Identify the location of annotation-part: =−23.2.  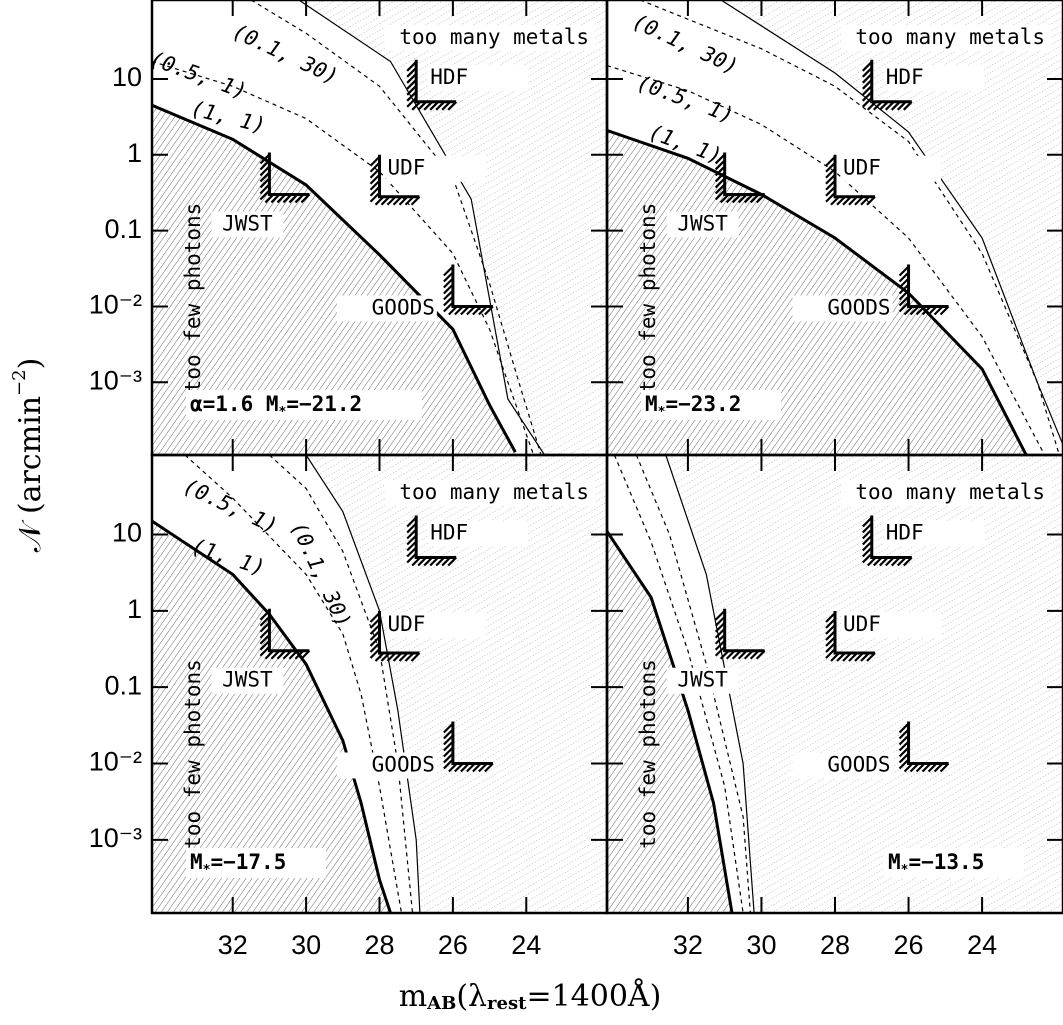
(703, 404).